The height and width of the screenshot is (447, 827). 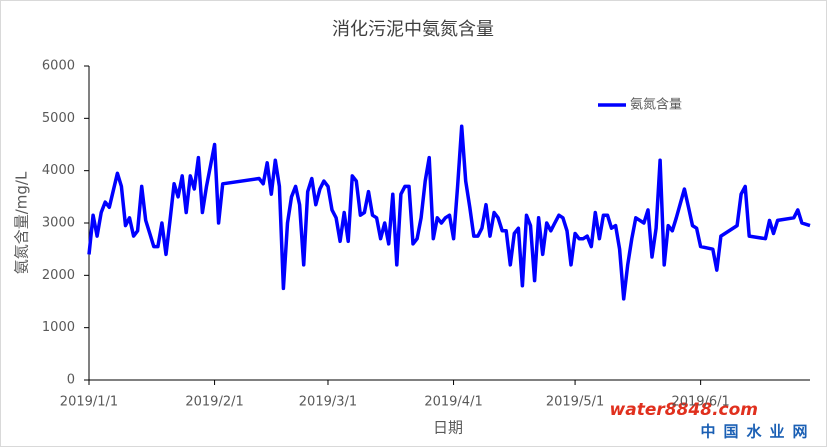 What do you see at coordinates (22, 222) in the screenshot?
I see `y-axis-title: 氨氮含量/mg/L` at bounding box center [22, 222].